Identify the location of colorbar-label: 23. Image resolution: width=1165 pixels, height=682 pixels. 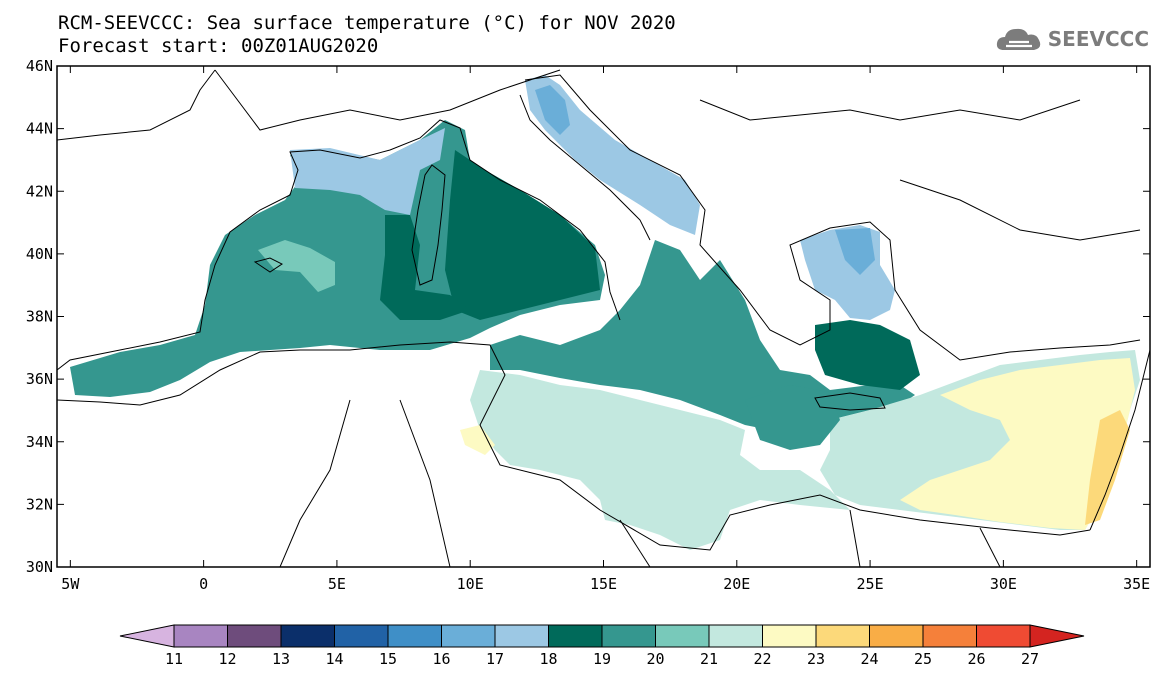
(816, 659).